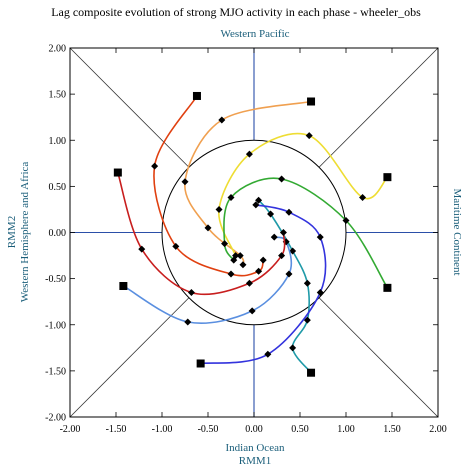 The image size is (461, 466). I want to click on y-tick-label: -1.00, so click(55, 325).